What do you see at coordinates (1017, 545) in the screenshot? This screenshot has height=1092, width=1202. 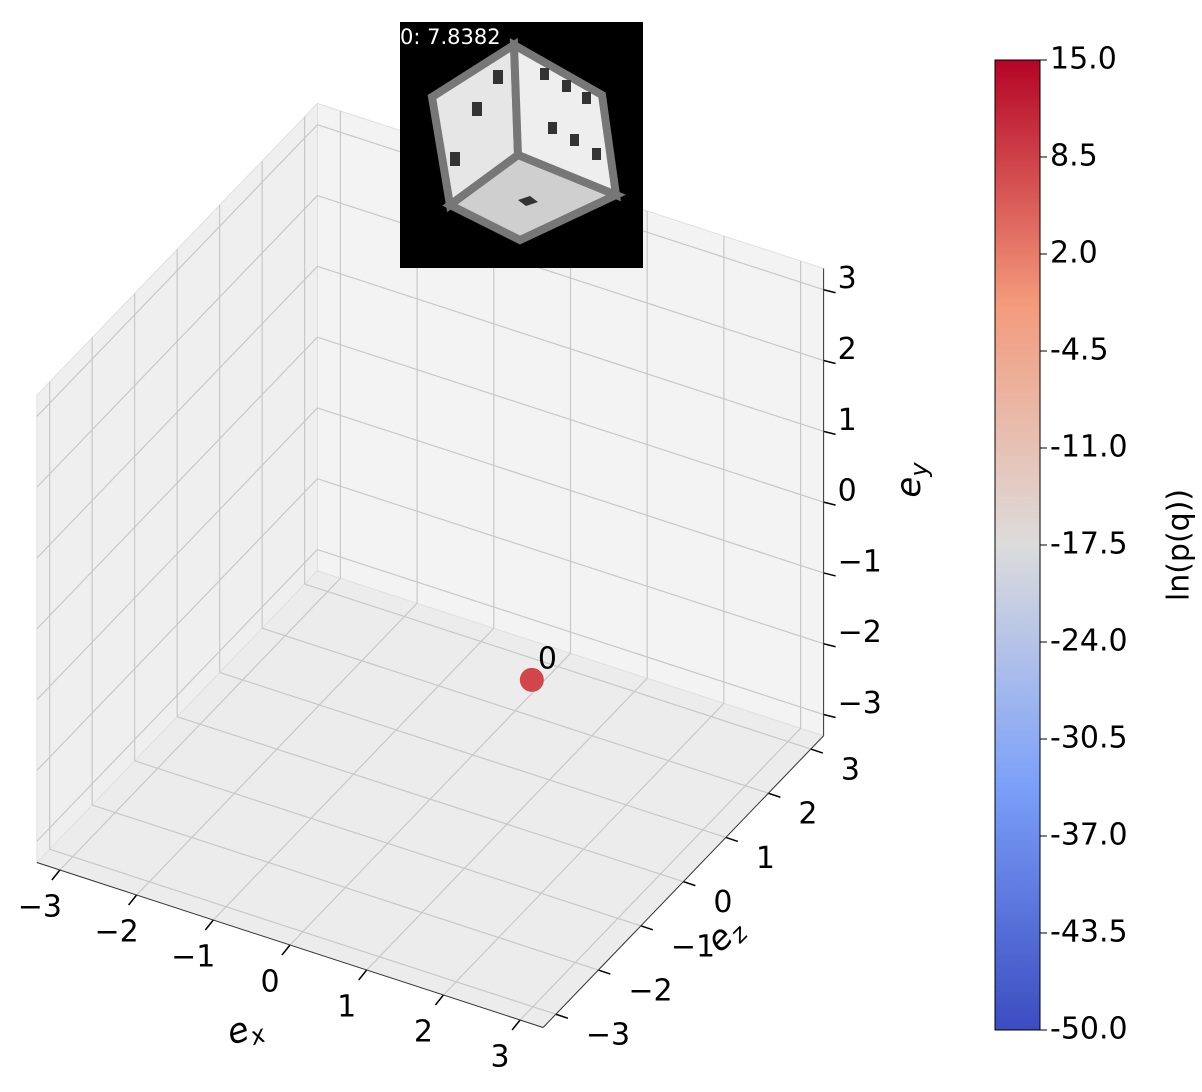 I see `colorbar` at bounding box center [1017, 545].